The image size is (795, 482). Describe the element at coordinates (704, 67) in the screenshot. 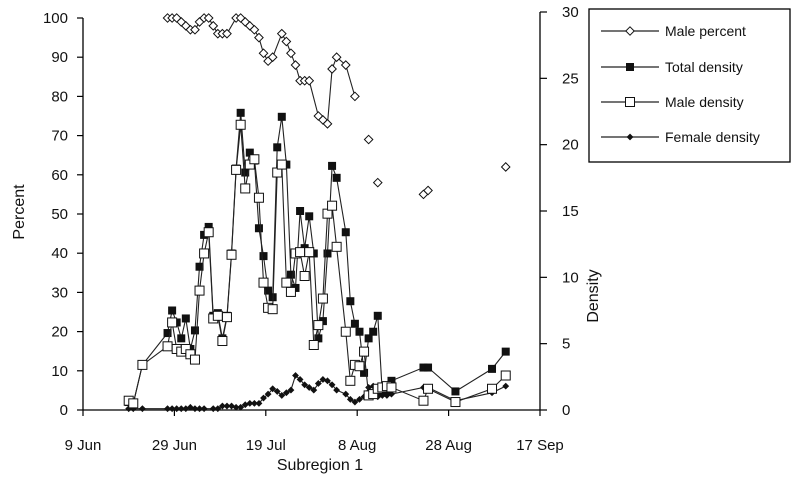

I see `legend-label: Total density` at that location.